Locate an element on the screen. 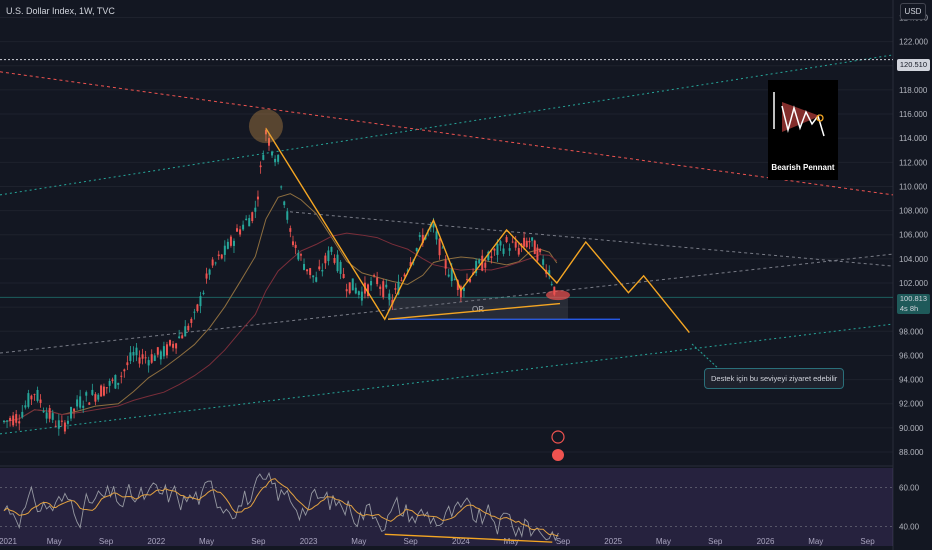 The height and width of the screenshot is (550, 932). y-tick-label: 106.000 is located at coordinates (913, 235).